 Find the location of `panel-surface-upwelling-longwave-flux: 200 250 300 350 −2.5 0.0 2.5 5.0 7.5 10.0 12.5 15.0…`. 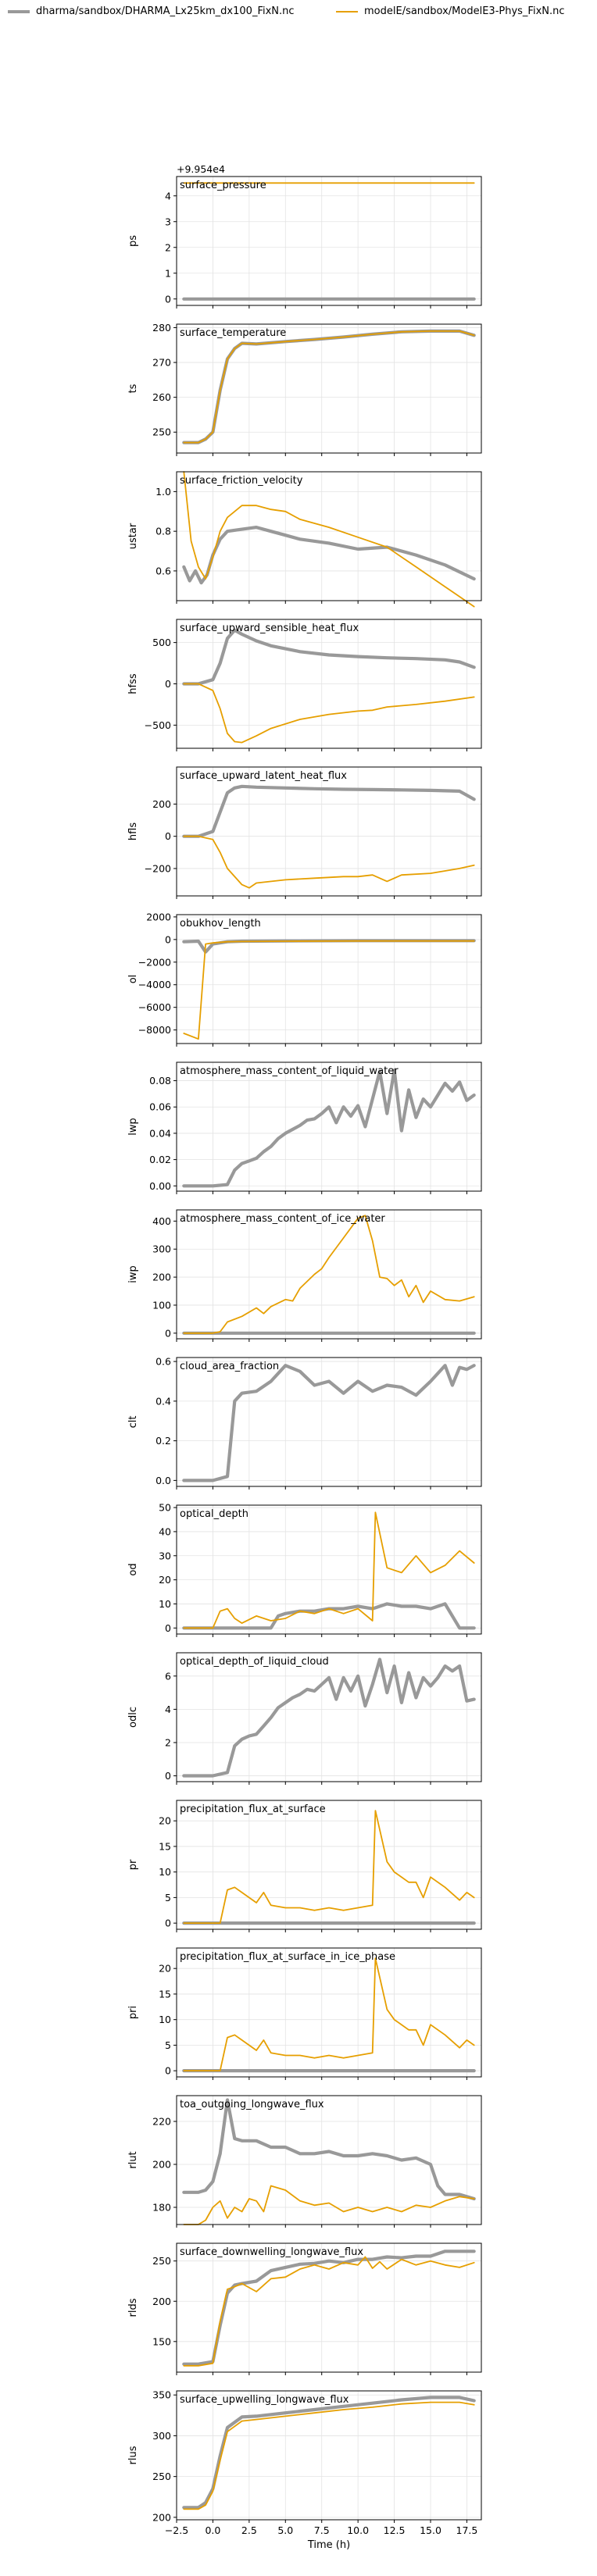

panel-surface-upwelling-longwave-flux: 200 250 300 350 −2.5 0.0 2.5 5.0 7.5 10.0 12.5 15.0… is located at coordinates (304, 2462).